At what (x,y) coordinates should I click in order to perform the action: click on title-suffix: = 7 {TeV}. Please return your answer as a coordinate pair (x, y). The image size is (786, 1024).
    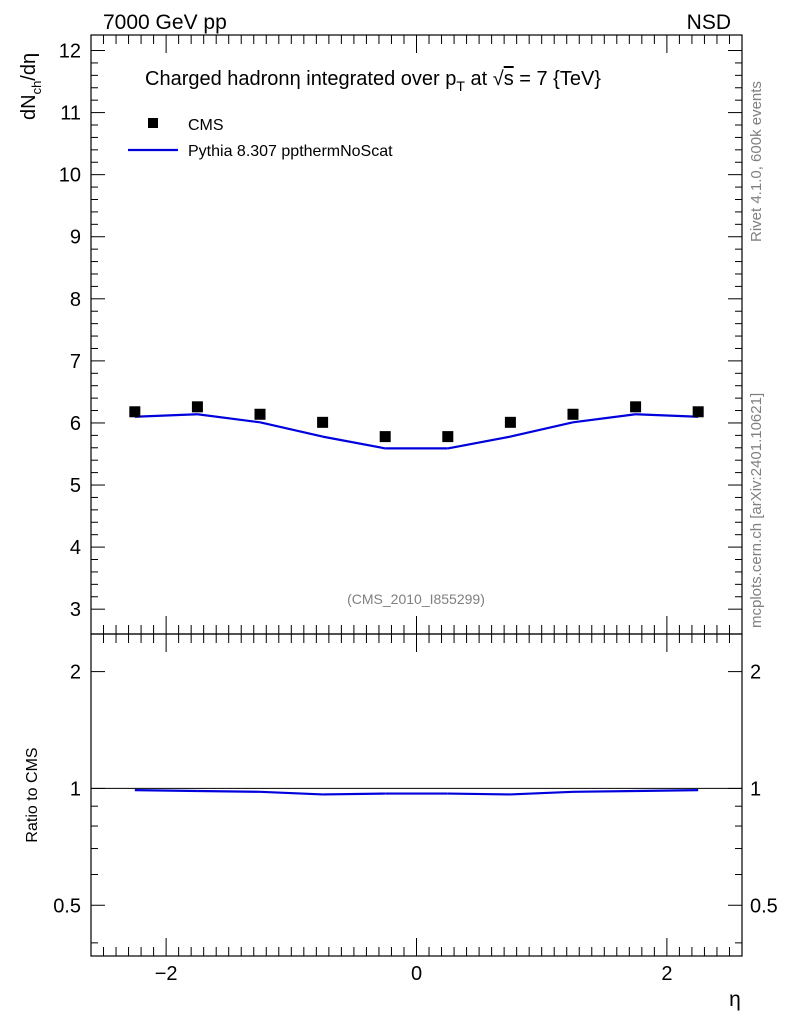
    Looking at the image, I should click on (558, 79).